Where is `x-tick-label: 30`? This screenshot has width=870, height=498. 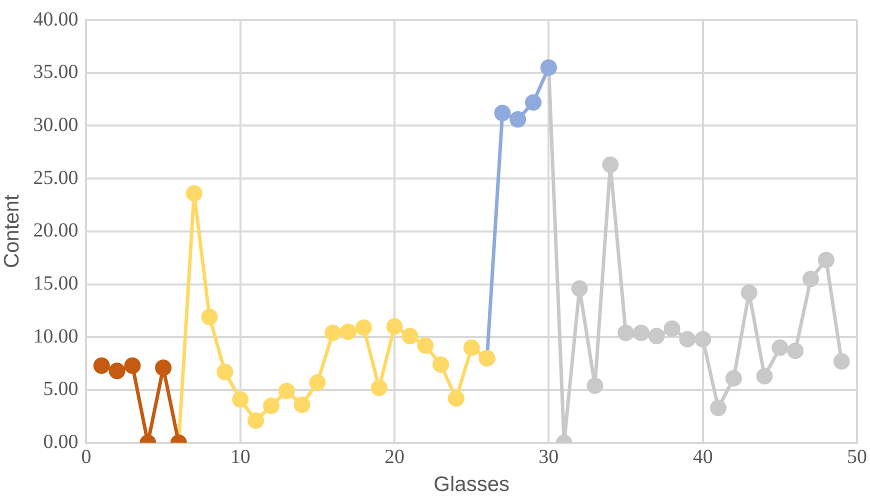
x-tick-label: 30 is located at coordinates (548, 457).